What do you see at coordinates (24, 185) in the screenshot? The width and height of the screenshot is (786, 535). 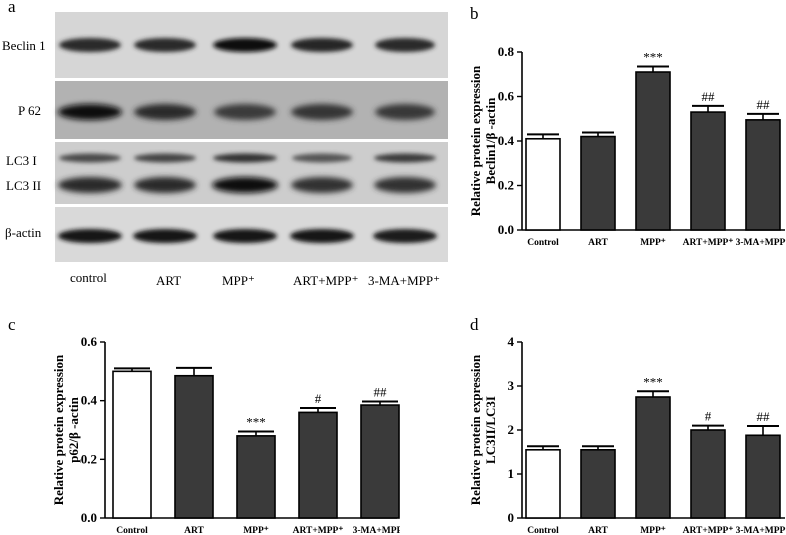 I see `blot-row-label-lc3ii: LC3 II` at bounding box center [24, 185].